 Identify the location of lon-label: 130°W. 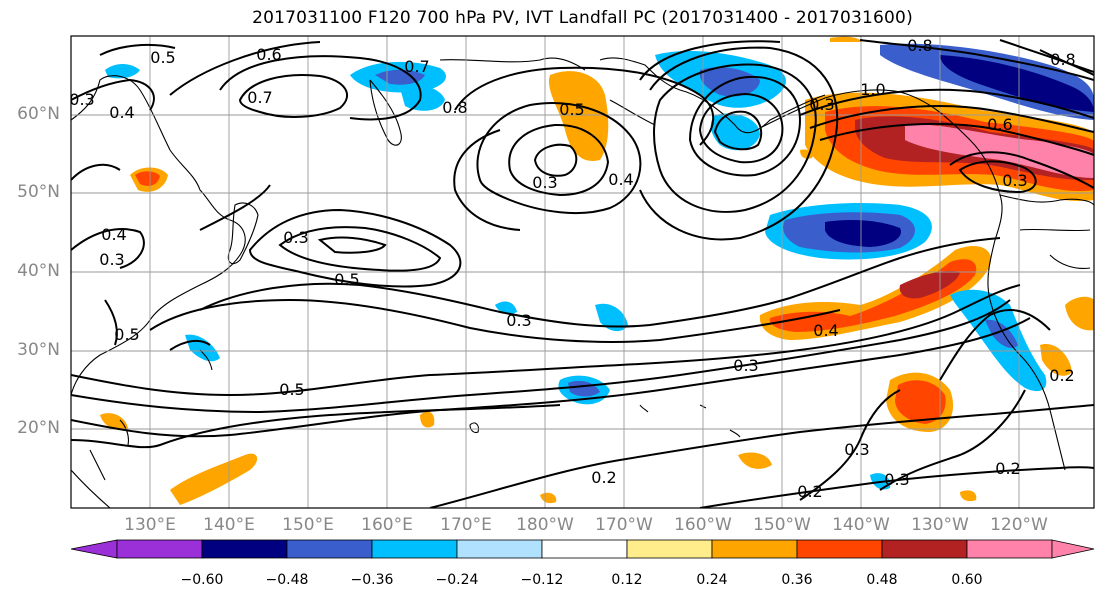
(940, 525).